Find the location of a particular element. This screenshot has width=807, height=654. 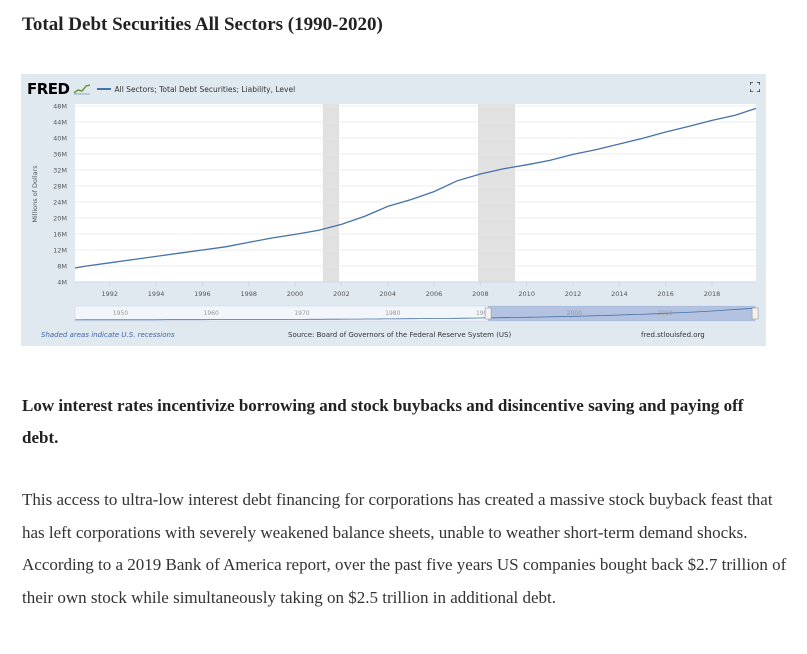

y-tick-label: 32M is located at coordinates (60, 171).